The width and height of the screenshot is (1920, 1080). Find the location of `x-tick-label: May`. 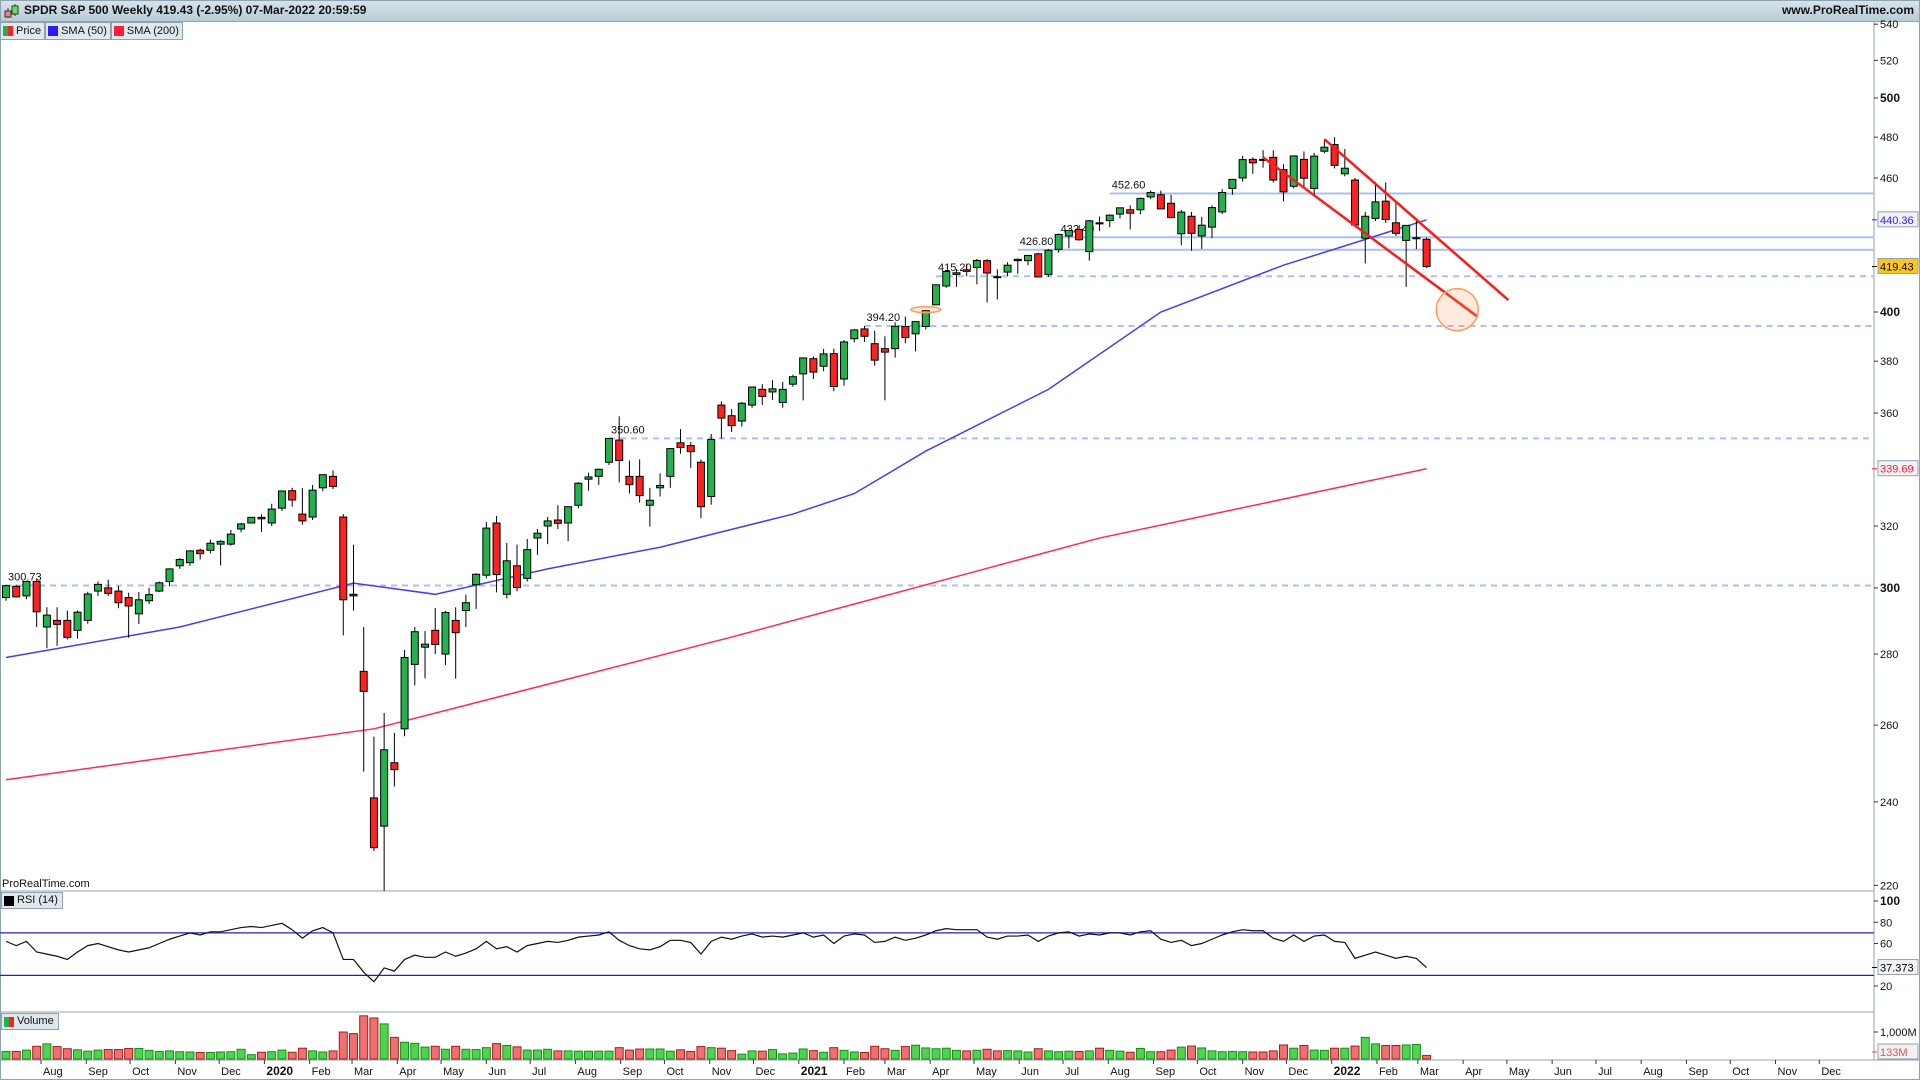

x-tick-label: May is located at coordinates (986, 1072).